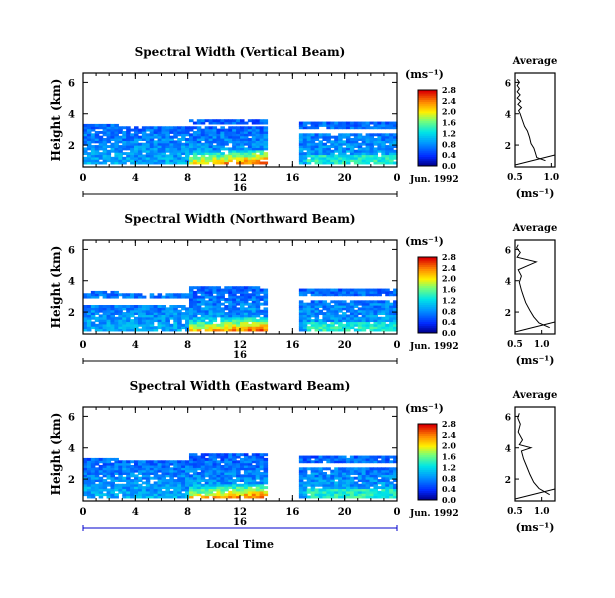  What do you see at coordinates (71, 115) in the screenshot?
I see `y-tick-label: 4` at bounding box center [71, 115].